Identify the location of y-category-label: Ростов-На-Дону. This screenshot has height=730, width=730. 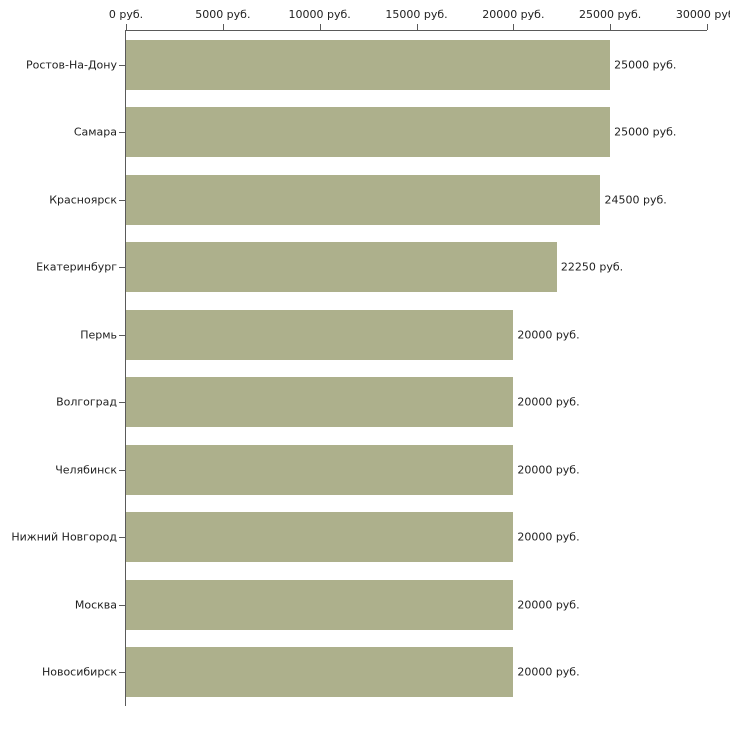
(71, 65).